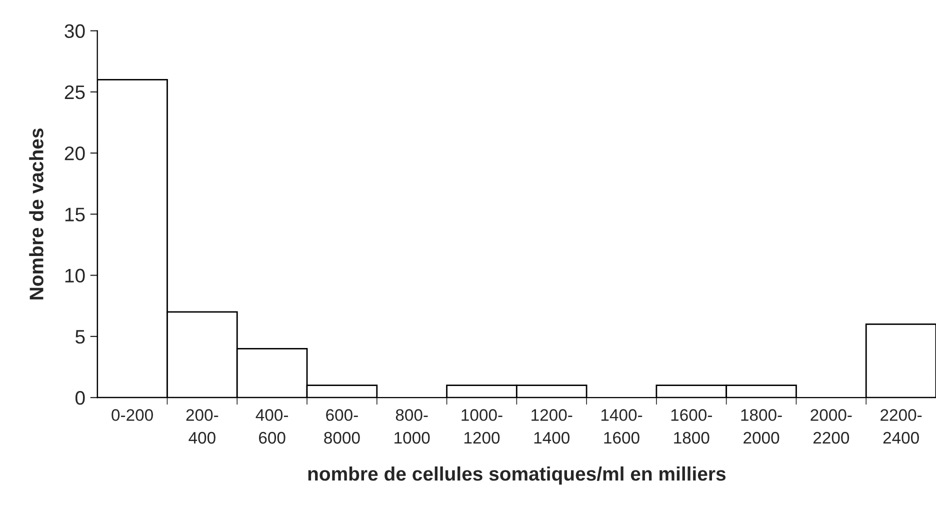  I want to click on y-tick-label: 0, so click(80, 398).